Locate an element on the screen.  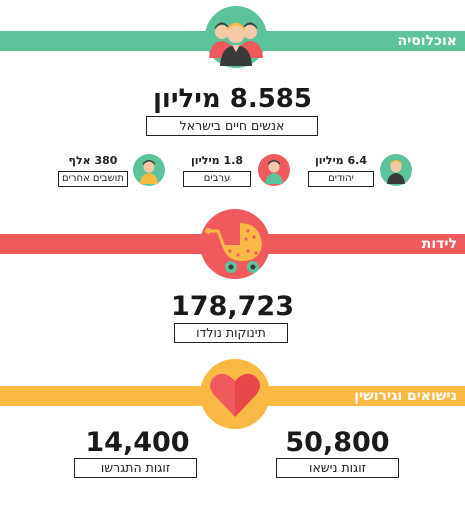
stroller-icon is located at coordinates (235, 244).